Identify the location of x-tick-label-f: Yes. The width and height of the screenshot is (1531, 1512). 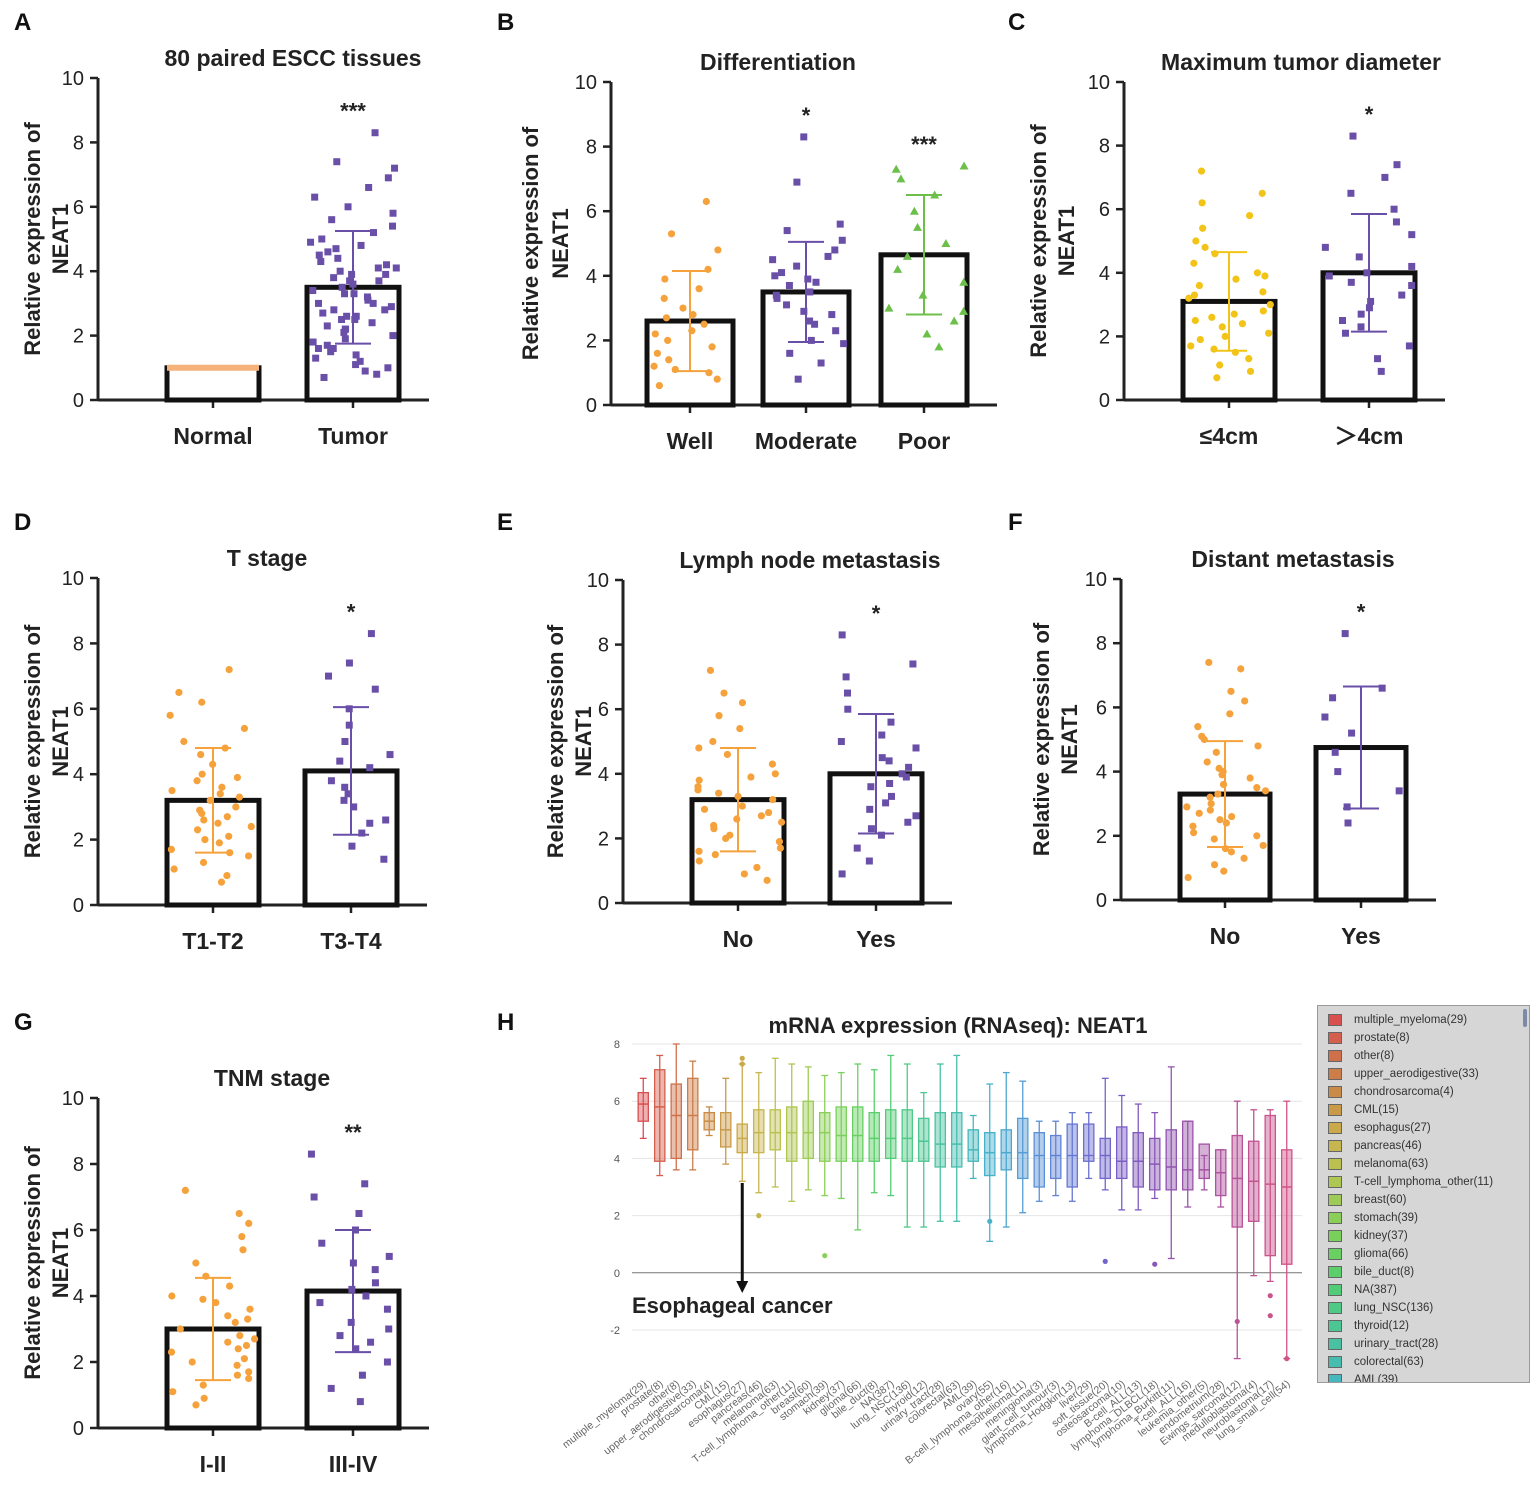
(1361, 936).